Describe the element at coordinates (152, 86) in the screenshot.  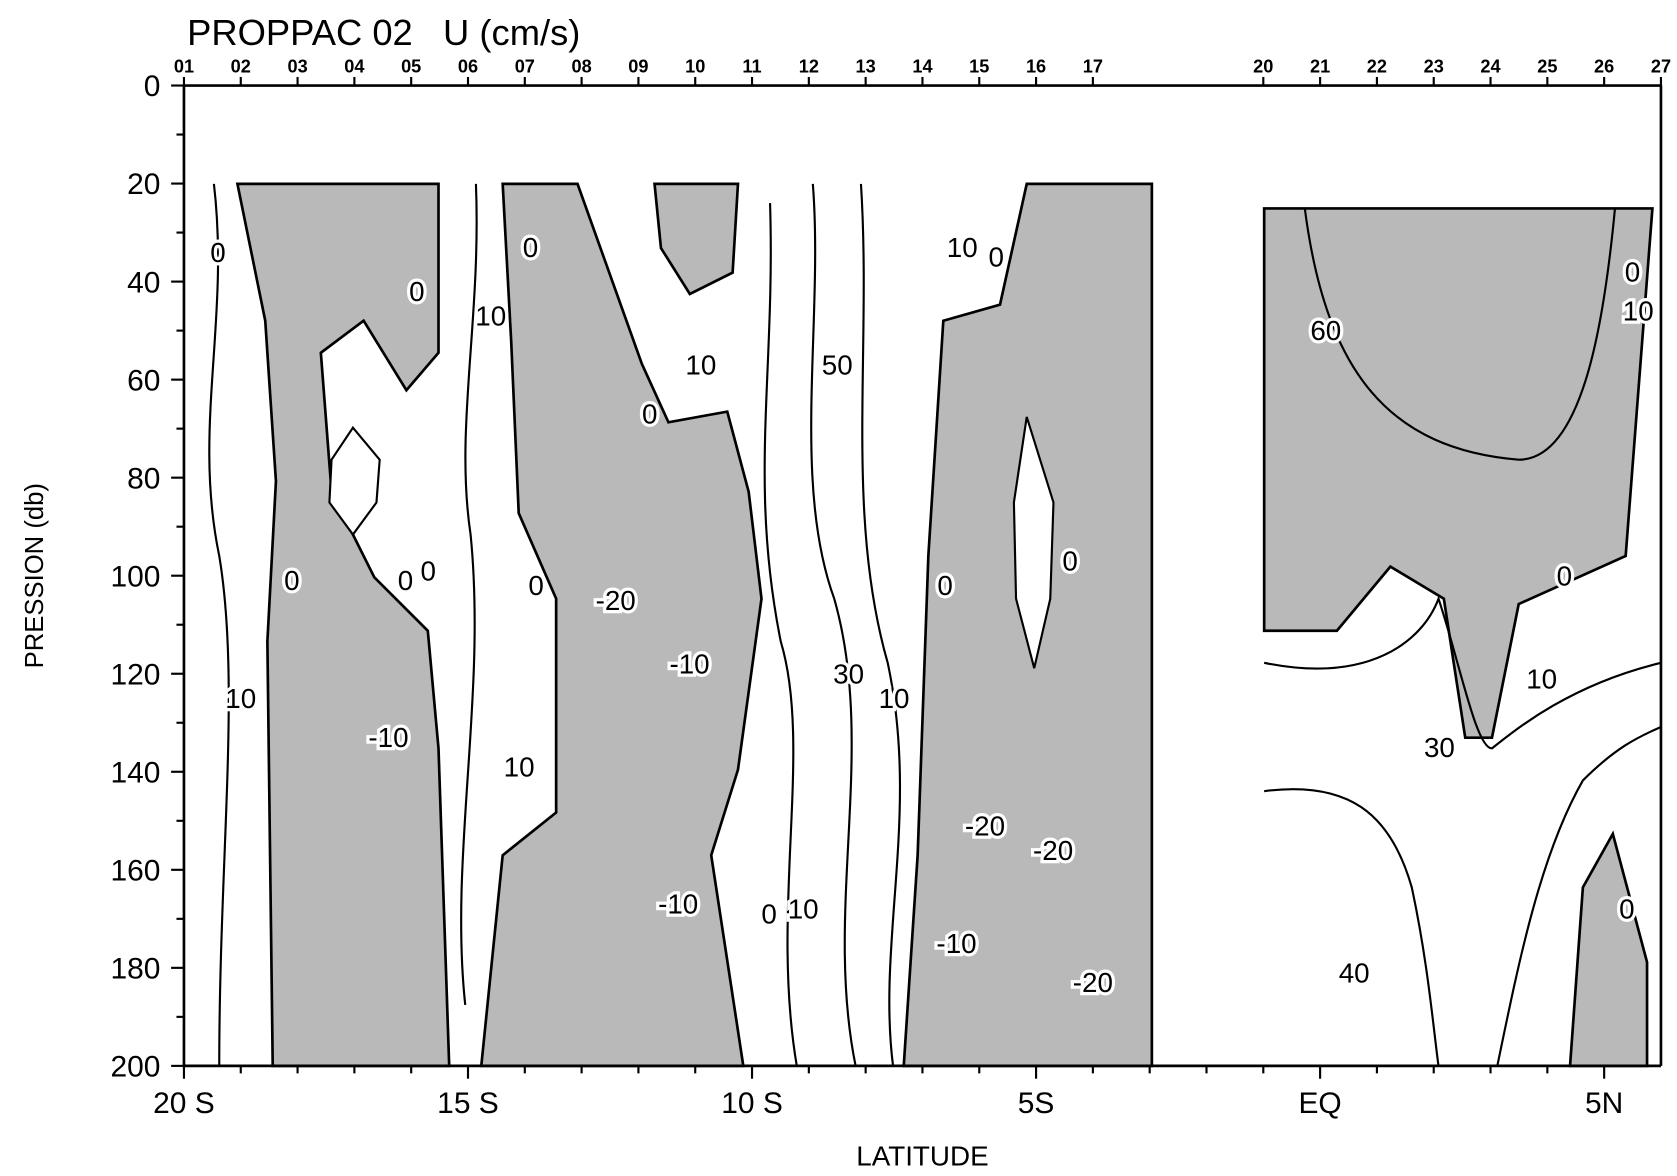
I see `y-tick-label: 0` at that location.